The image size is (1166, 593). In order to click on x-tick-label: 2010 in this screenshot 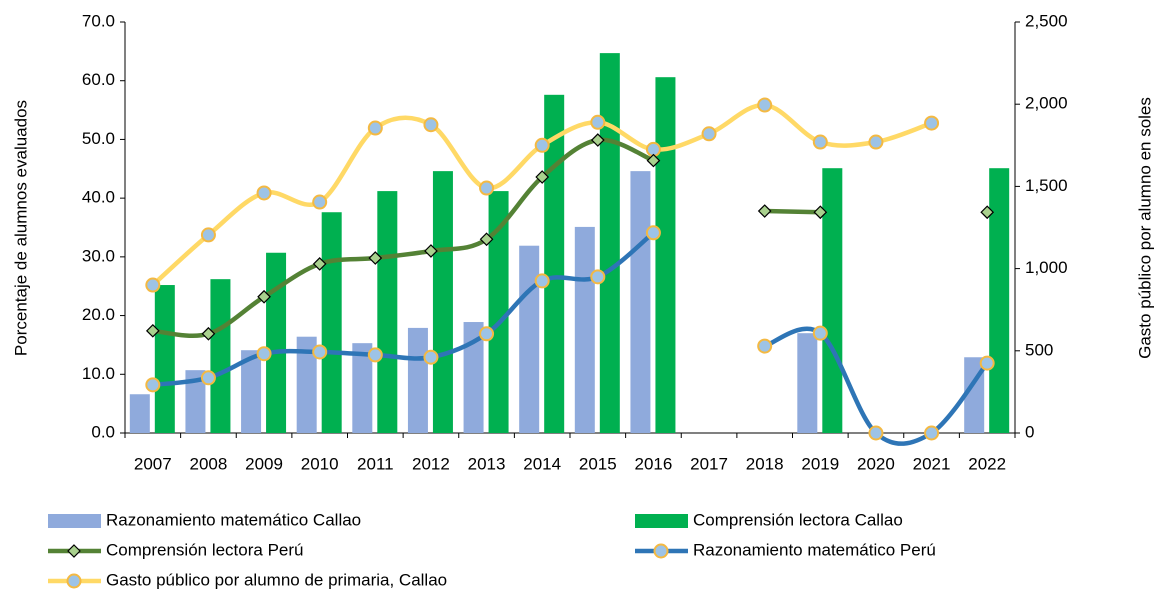, I will do `click(320, 463)`.